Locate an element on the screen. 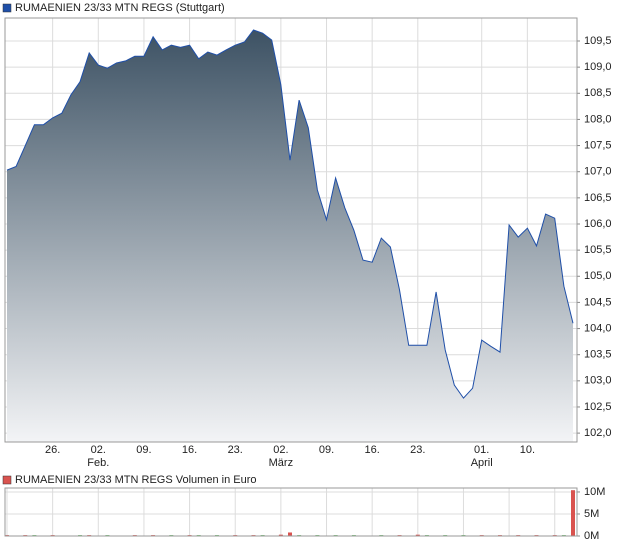  x-month-label: März is located at coordinates (281, 463).